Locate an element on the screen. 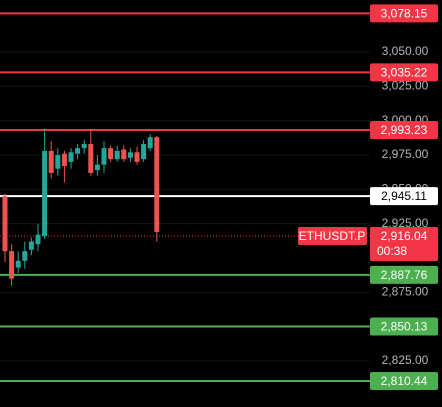  level-label: 2,810.44 is located at coordinates (404, 381).